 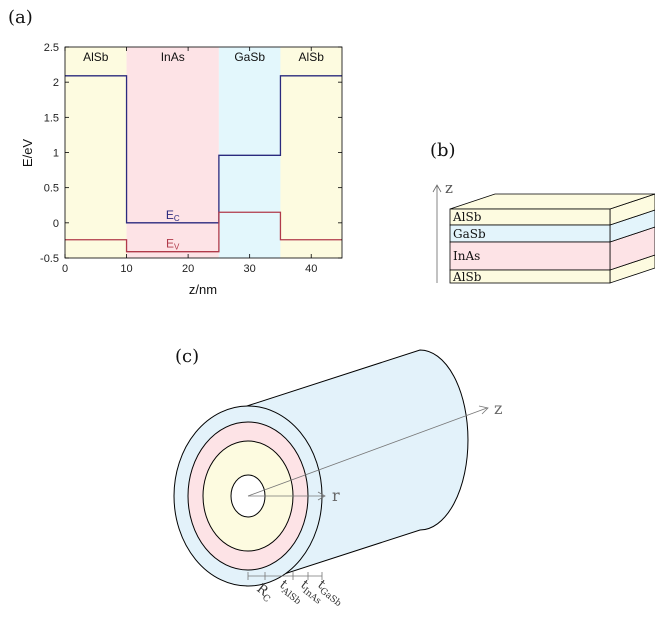 I want to click on cylinder-z-axis, so click(x=367, y=452).